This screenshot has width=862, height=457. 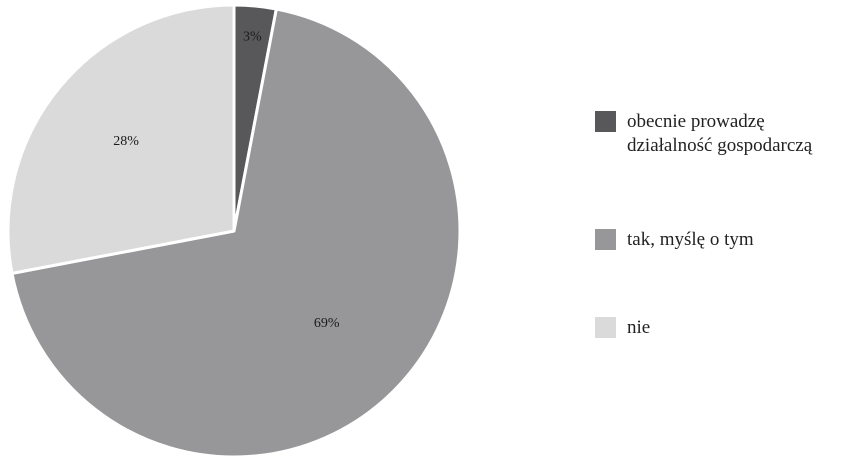 What do you see at coordinates (252, 37) in the screenshot?
I see `pie-slice-label-1: 3%` at bounding box center [252, 37].